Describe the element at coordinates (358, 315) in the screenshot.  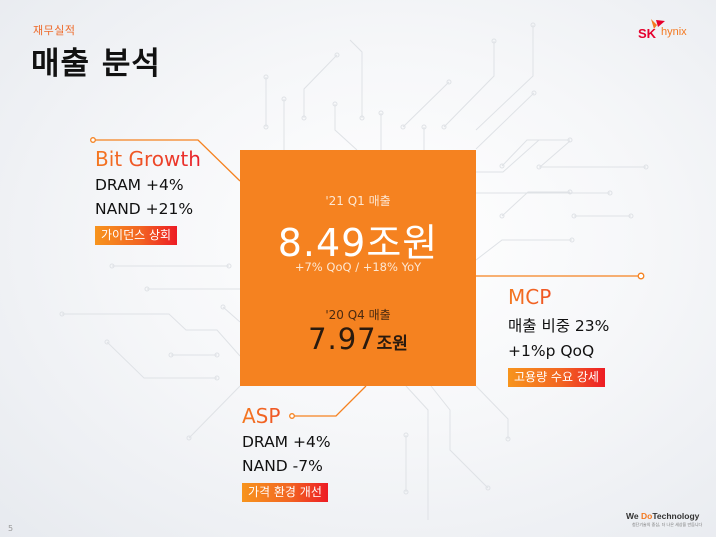
I see `q4-revenue-label: '20 Q4 매출` at that location.